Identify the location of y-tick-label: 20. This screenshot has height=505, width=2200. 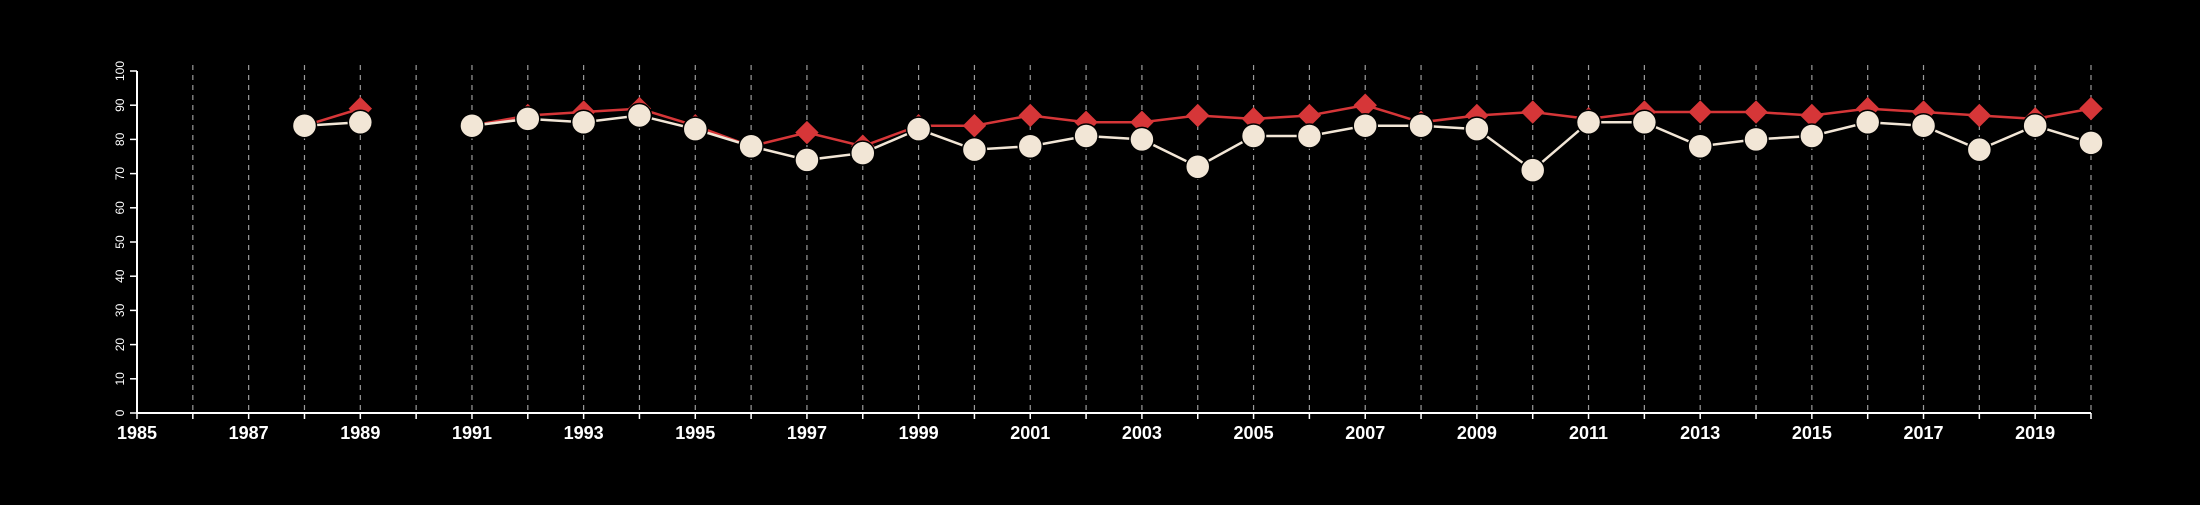
(120, 345).